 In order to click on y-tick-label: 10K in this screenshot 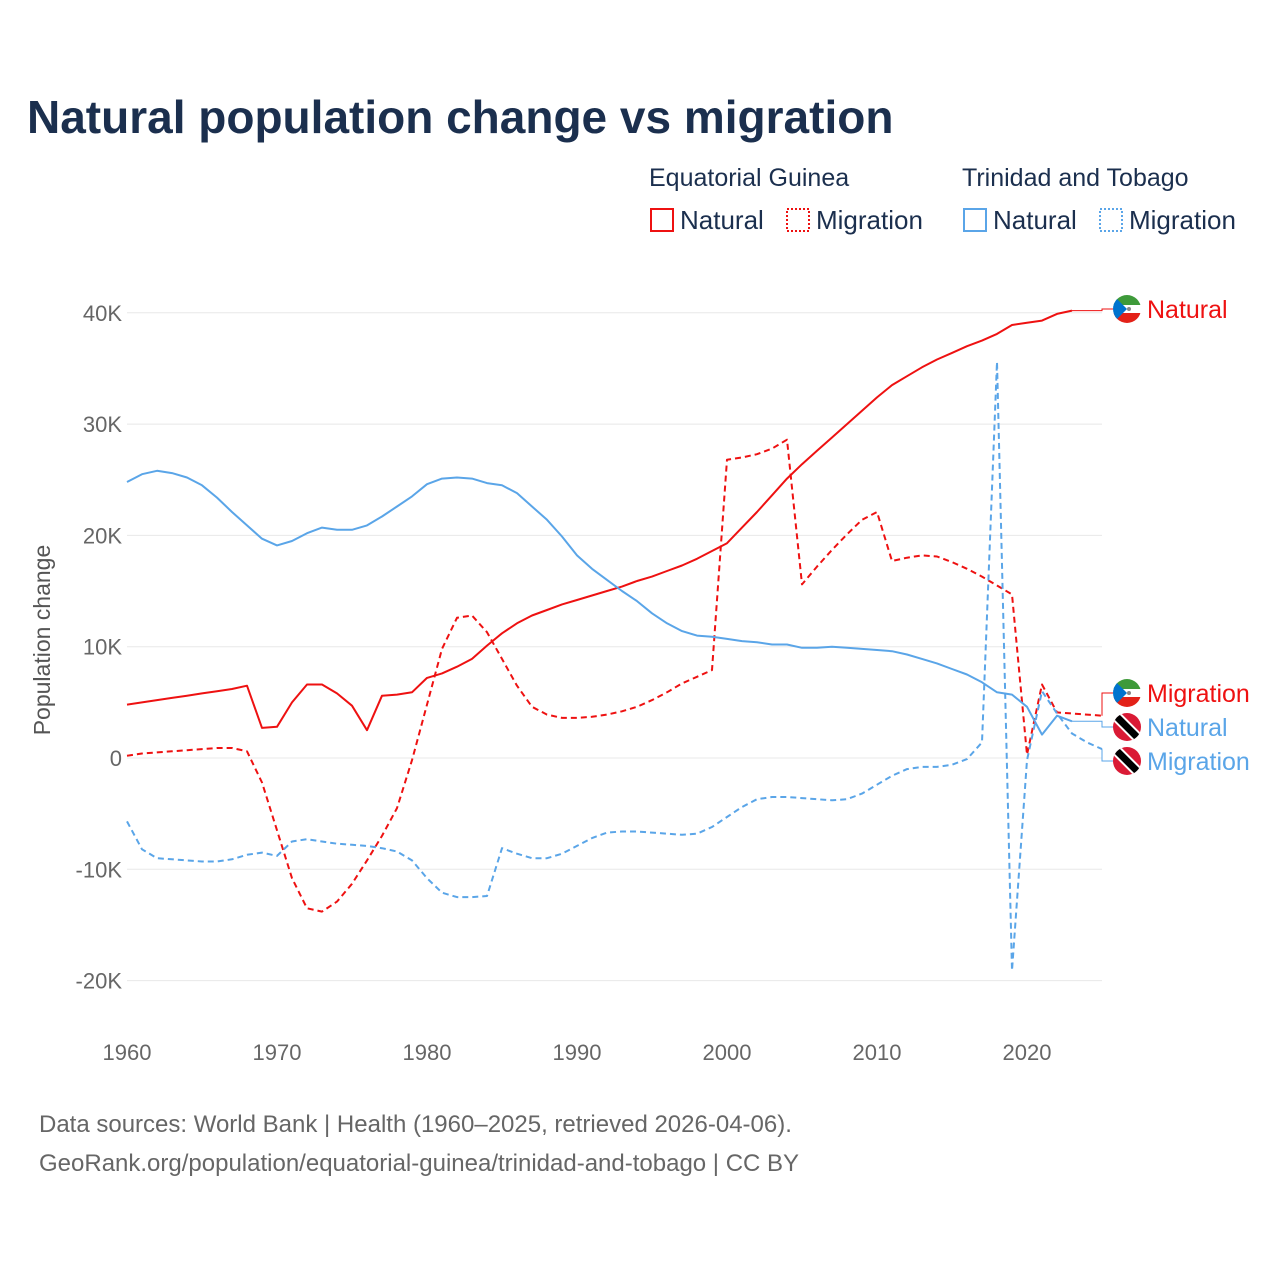, I will do `click(102, 647)`.